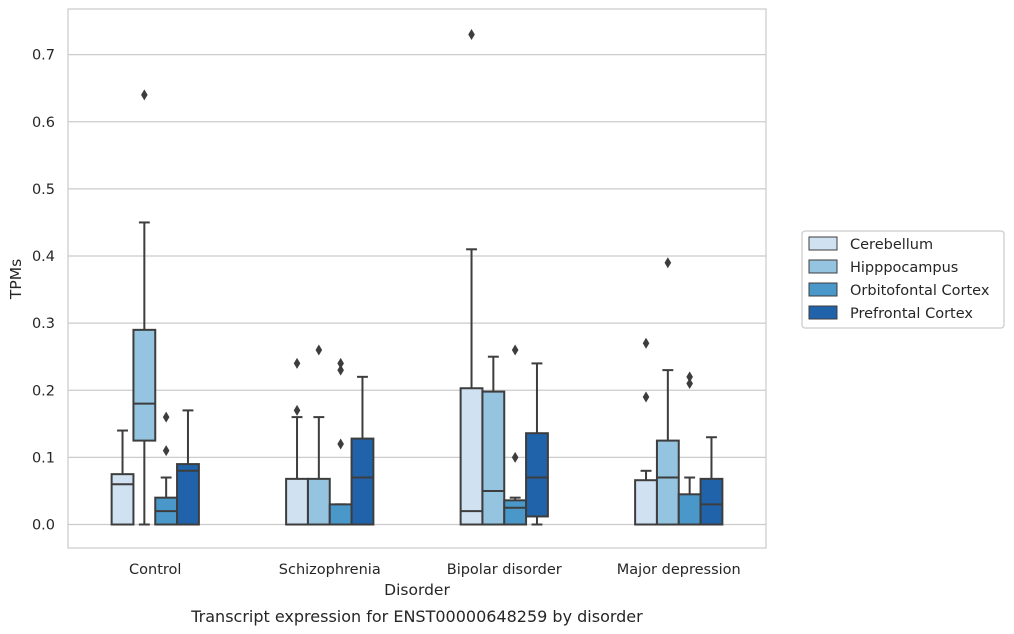 The height and width of the screenshot is (634, 1014). Describe the element at coordinates (679, 570) in the screenshot. I see `x-tick-label: Major depression` at that location.